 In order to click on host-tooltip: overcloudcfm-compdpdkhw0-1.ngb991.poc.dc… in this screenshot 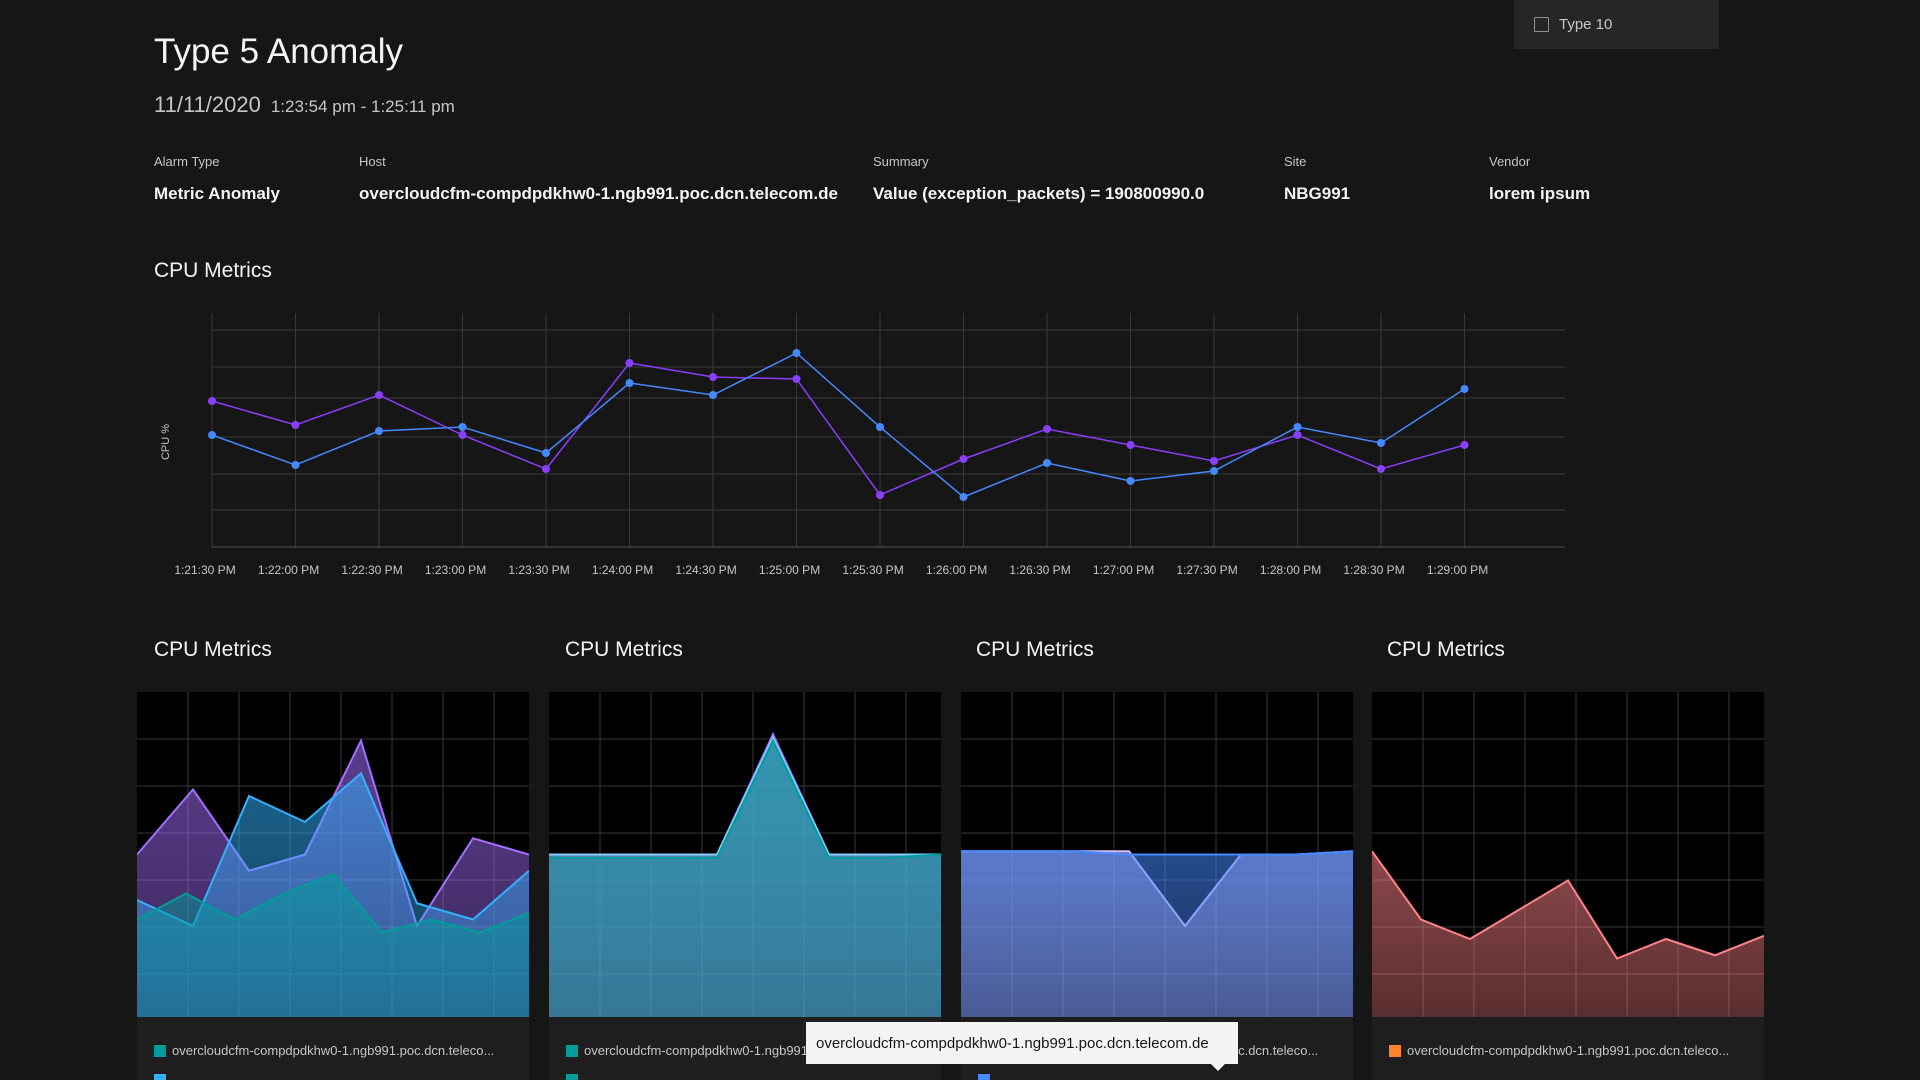, I will do `click(1022, 1046)`.